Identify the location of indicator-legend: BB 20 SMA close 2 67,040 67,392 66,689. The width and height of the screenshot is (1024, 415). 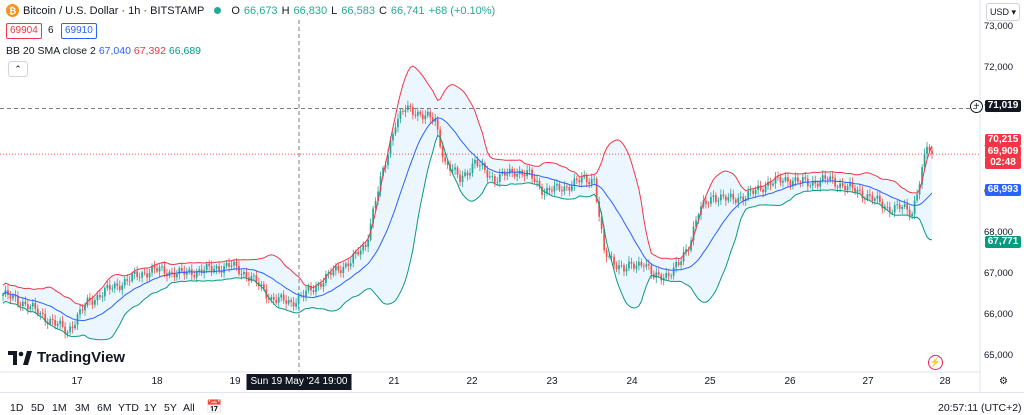
(103, 51).